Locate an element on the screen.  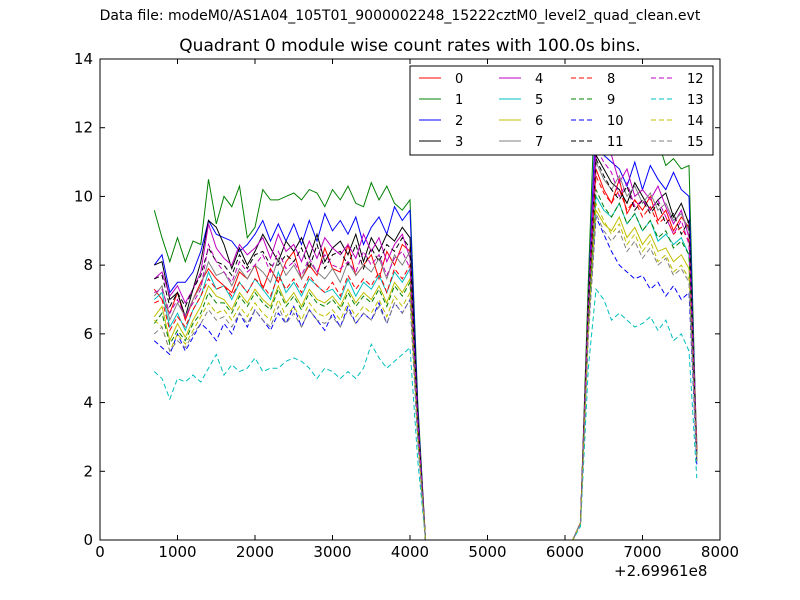
legend-label-module-1: 1 is located at coordinates (459, 100).